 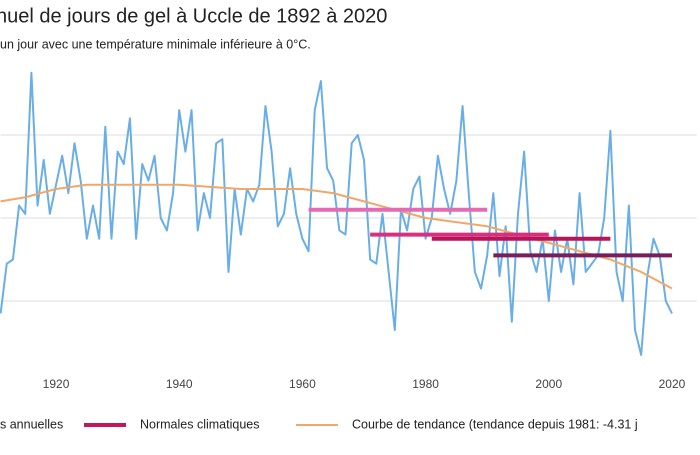 I want to click on legend-label: Normales climatiques, so click(x=199, y=424).